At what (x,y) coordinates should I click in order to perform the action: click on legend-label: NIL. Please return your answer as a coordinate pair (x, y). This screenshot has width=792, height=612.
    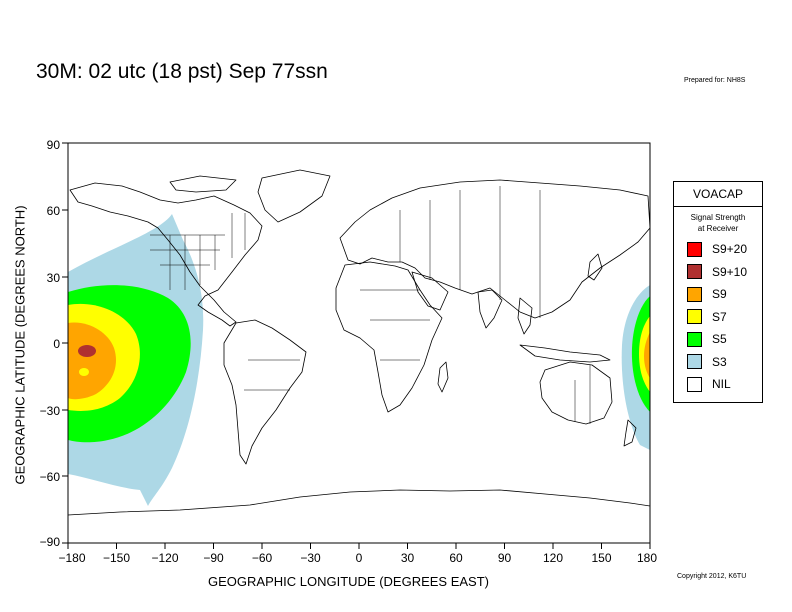
    Looking at the image, I should click on (721, 384).